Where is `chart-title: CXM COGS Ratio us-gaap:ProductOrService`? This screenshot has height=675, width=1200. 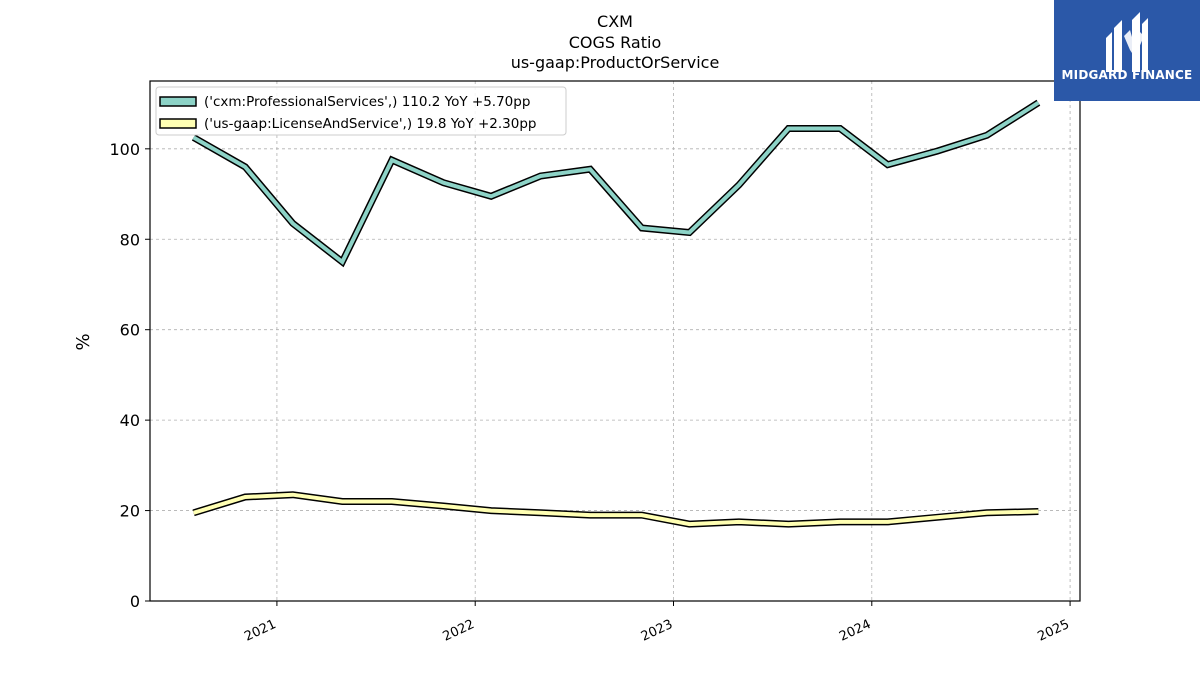 chart-title: CXM COGS Ratio us-gaap:ProductOrService is located at coordinates (615, 42).